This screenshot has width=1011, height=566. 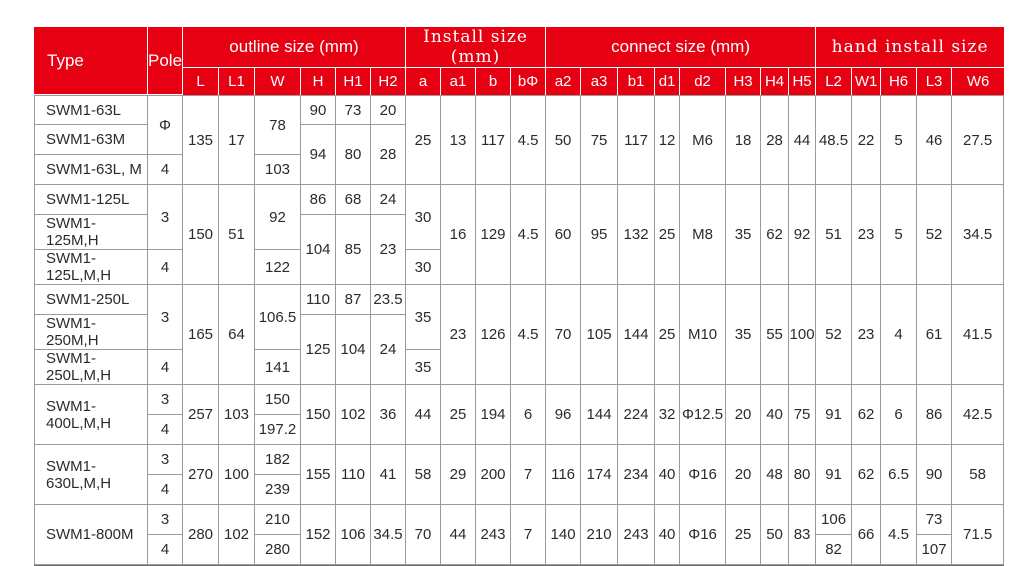 I want to click on value-cell: 64, so click(x=237, y=335).